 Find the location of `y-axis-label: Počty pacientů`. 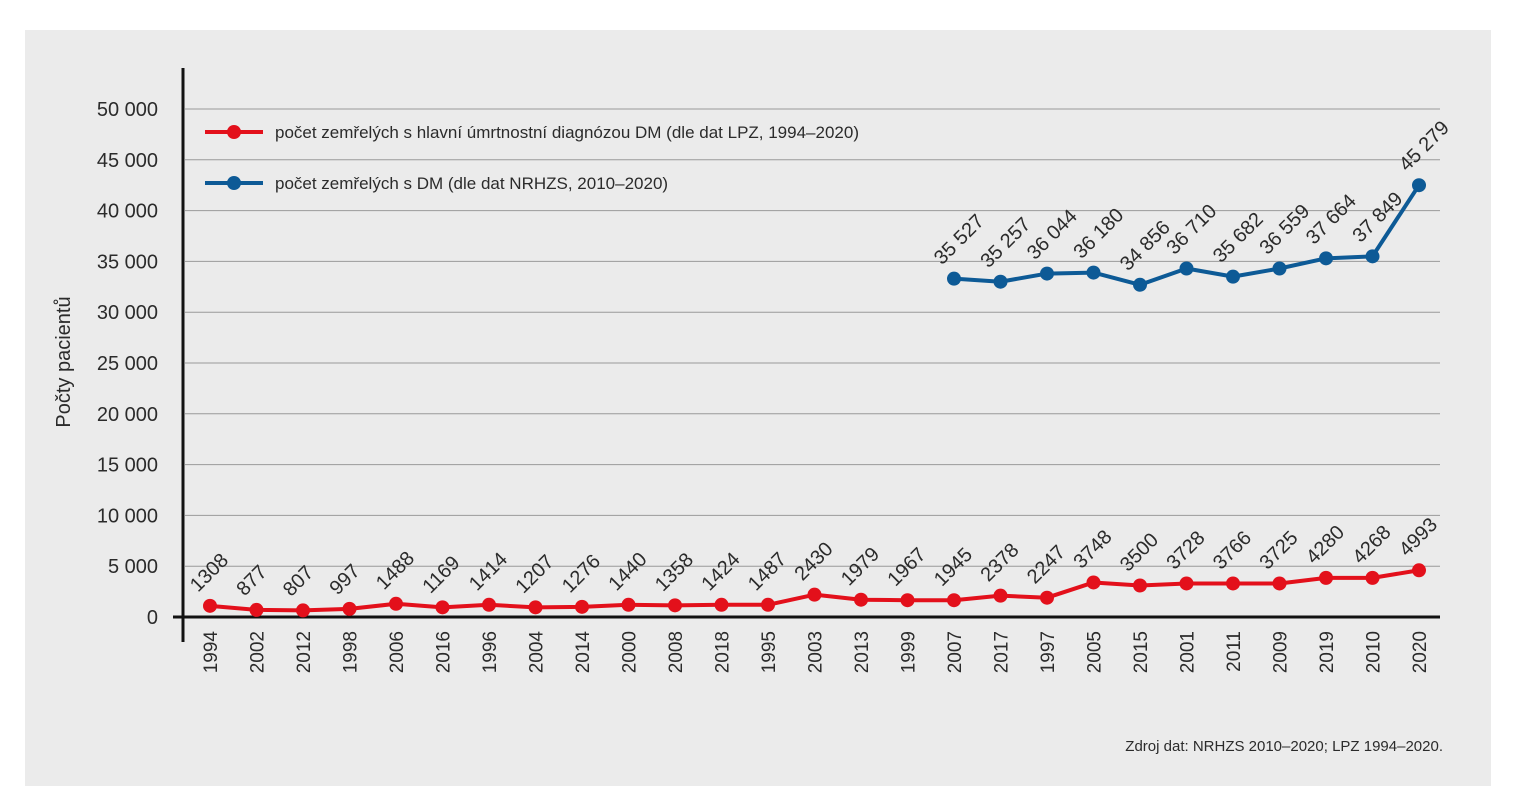

y-axis-label: Počty pacientů is located at coordinates (64, 361).